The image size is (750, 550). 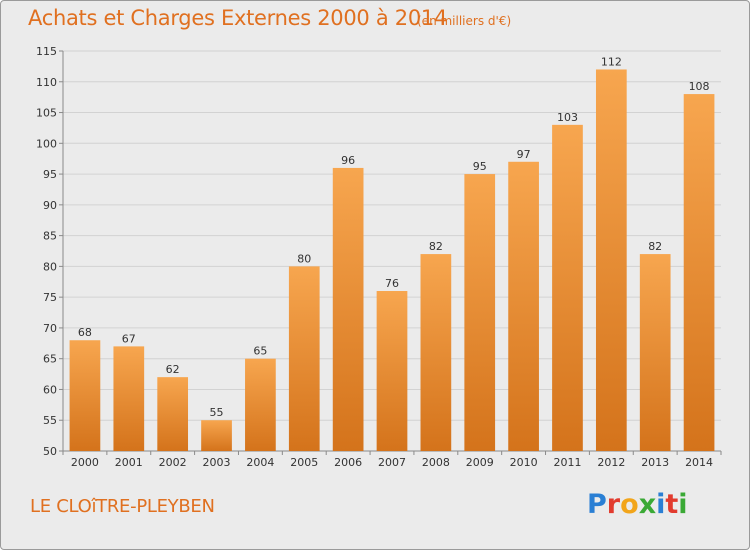 What do you see at coordinates (348, 160) in the screenshot?
I see `bar-value-label: 96` at bounding box center [348, 160].